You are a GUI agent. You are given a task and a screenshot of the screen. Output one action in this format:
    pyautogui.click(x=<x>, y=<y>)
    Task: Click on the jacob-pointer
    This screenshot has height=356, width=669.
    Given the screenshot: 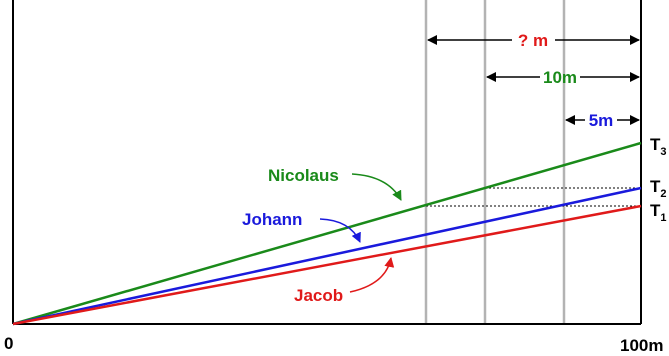 What is the action you would take?
    pyautogui.click(x=372, y=275)
    